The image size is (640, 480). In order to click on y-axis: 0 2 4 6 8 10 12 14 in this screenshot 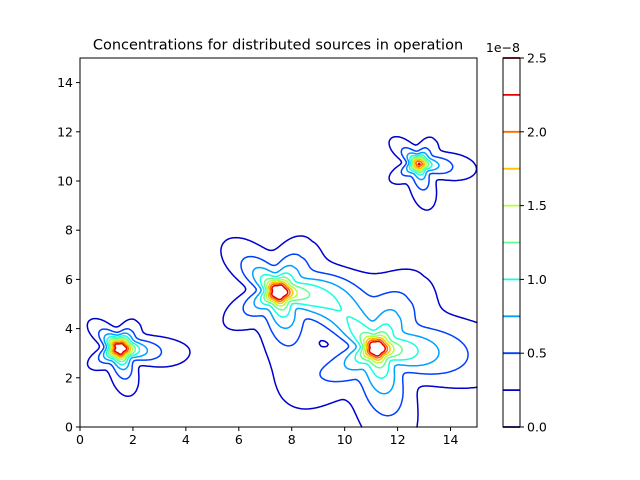, I will do `click(68, 255)`.